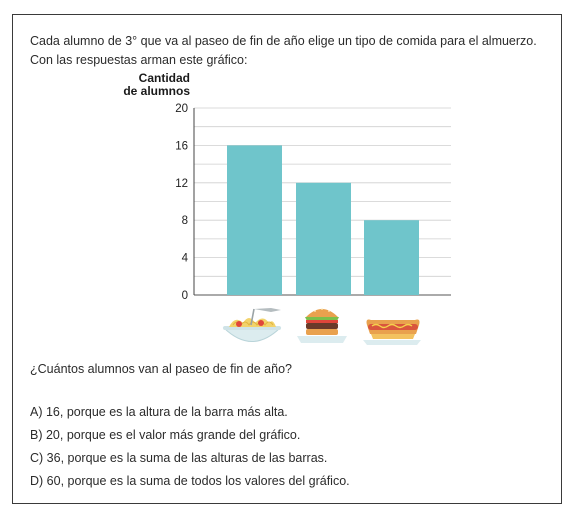 The image size is (578, 518). I want to click on intro-line-2: Con las respuestas arman este gráfico:, so click(139, 60).